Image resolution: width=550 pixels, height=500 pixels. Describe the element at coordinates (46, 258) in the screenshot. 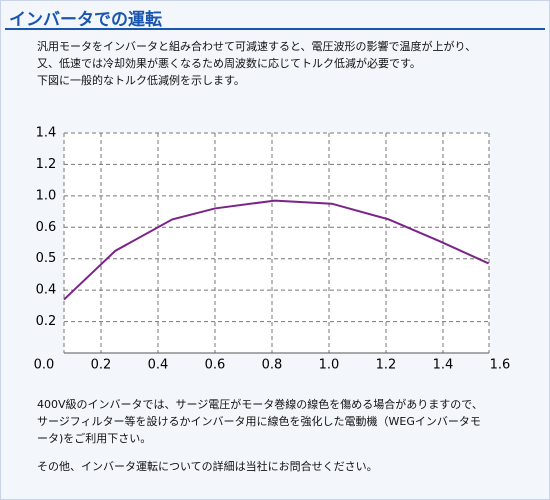

I see `y-tick-label: 0.5` at that location.